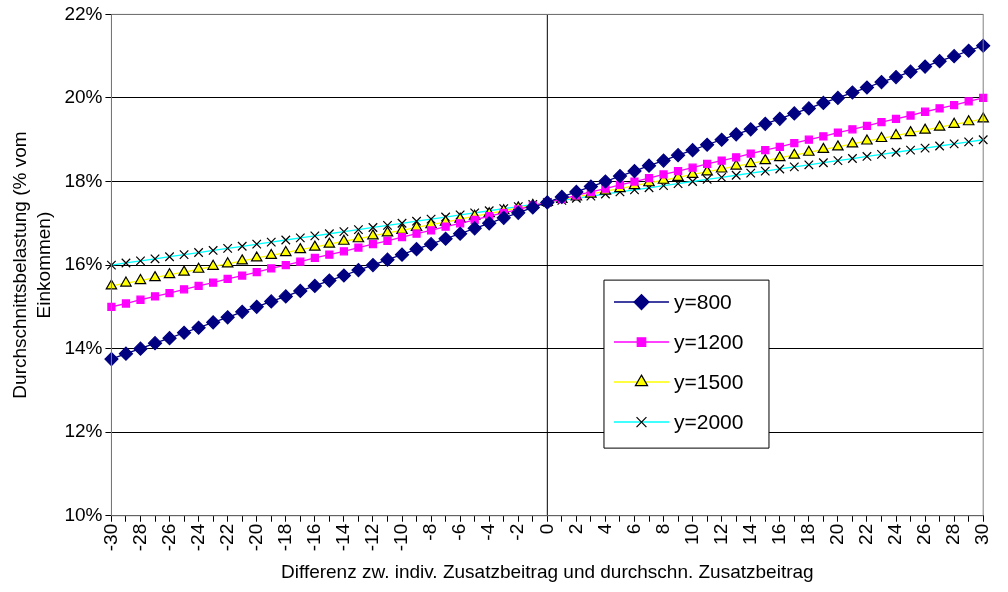 Image resolution: width=1008 pixels, height=592 pixels. Describe the element at coordinates (866, 534) in the screenshot. I see `x-tick-label: 22` at that location.